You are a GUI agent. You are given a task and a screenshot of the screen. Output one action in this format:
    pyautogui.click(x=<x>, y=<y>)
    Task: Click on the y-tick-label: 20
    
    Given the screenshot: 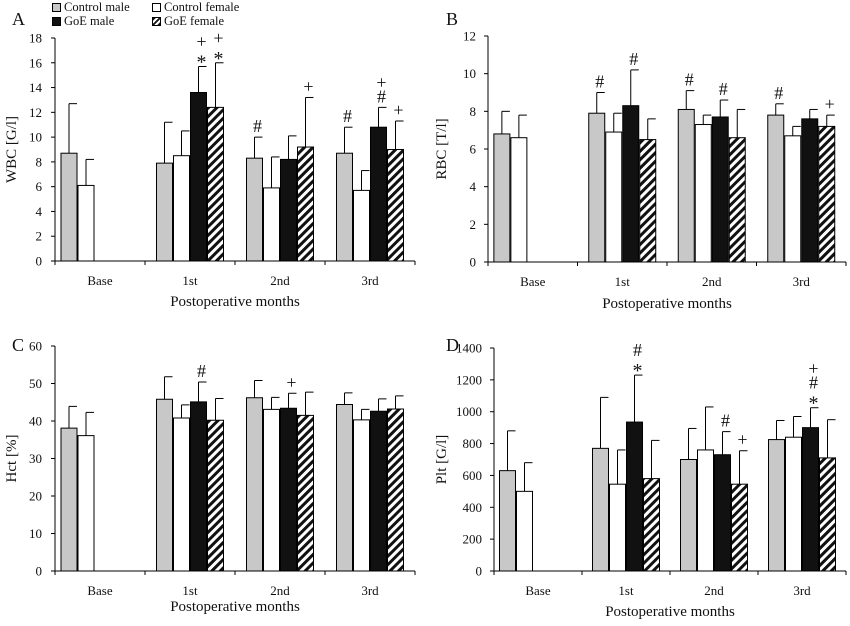 What is the action you would take?
    pyautogui.click(x=35, y=496)
    